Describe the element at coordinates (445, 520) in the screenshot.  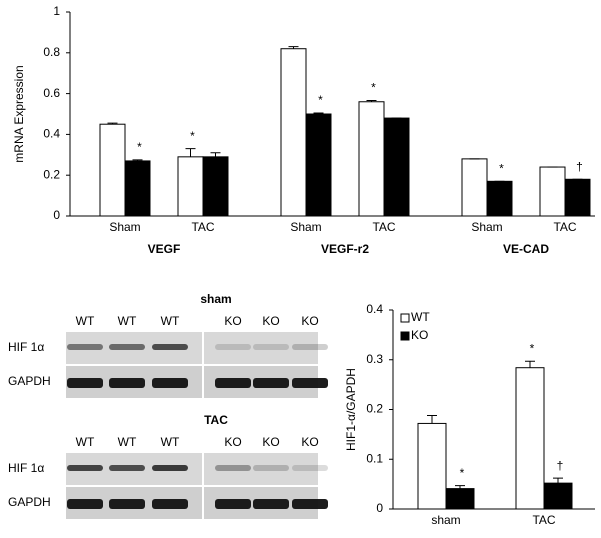
I see `x-tick-label: sham` at that location.